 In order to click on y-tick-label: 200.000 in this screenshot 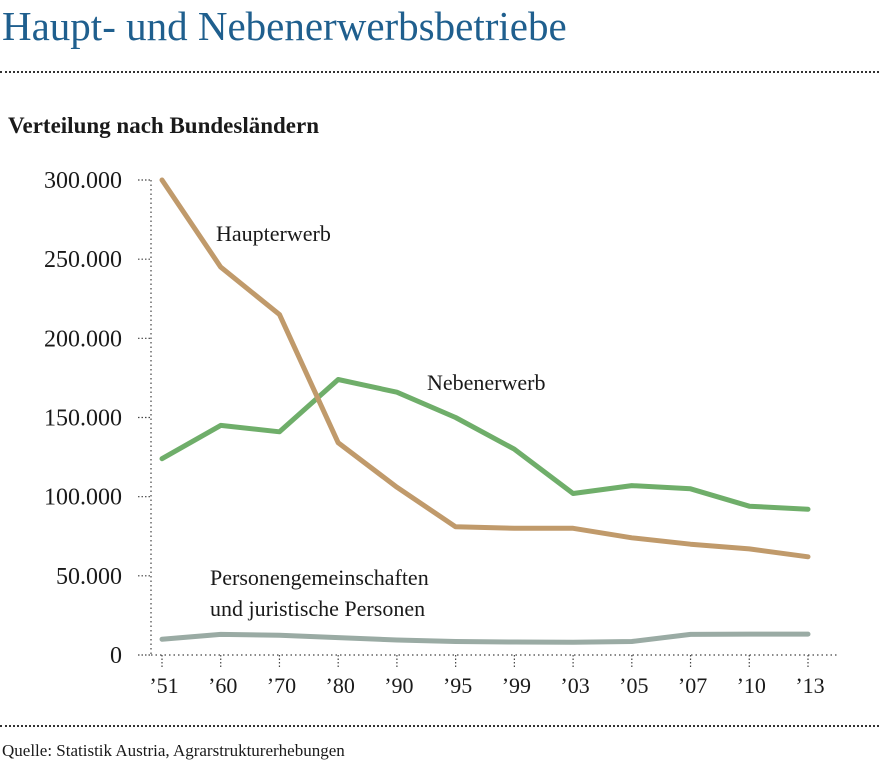, I will do `click(83, 339)`.